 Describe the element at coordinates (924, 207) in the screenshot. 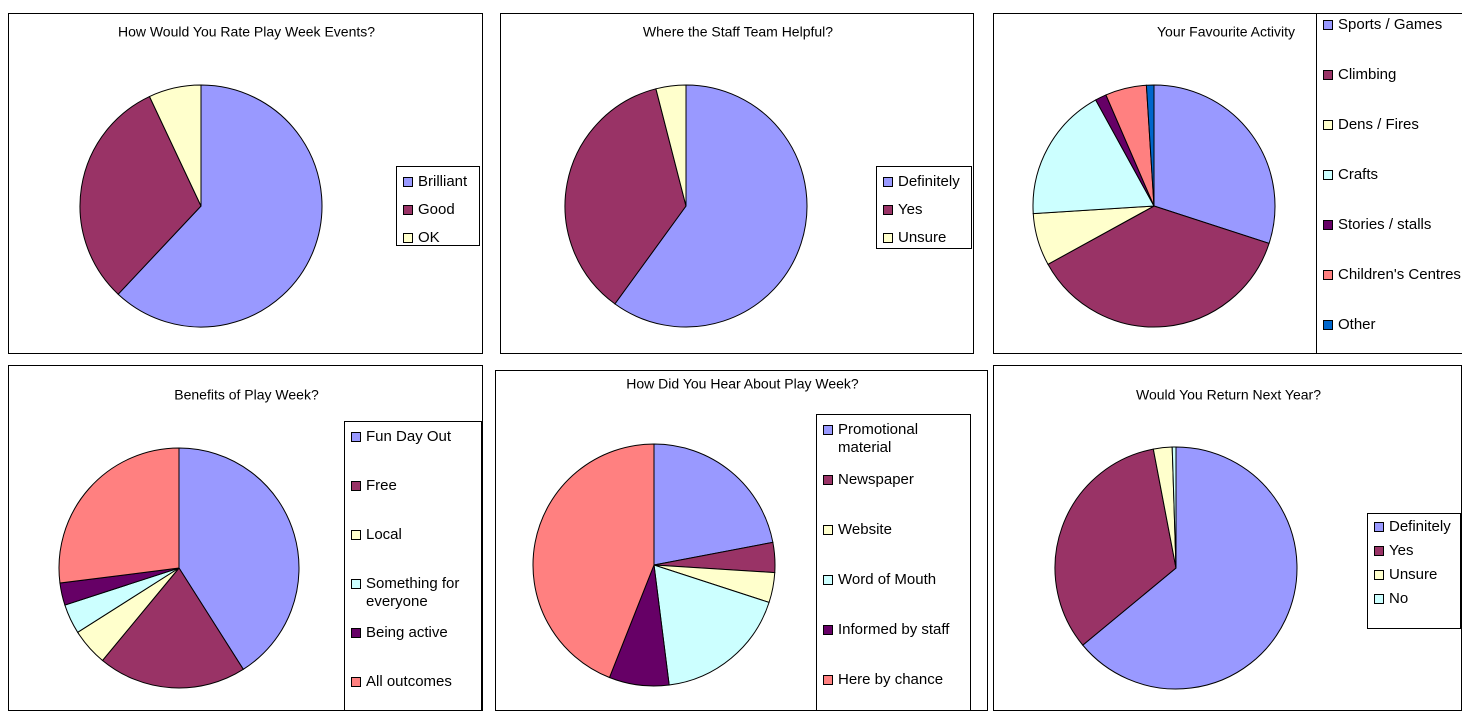

I see `legend: Definitely Yes Unsure` at that location.